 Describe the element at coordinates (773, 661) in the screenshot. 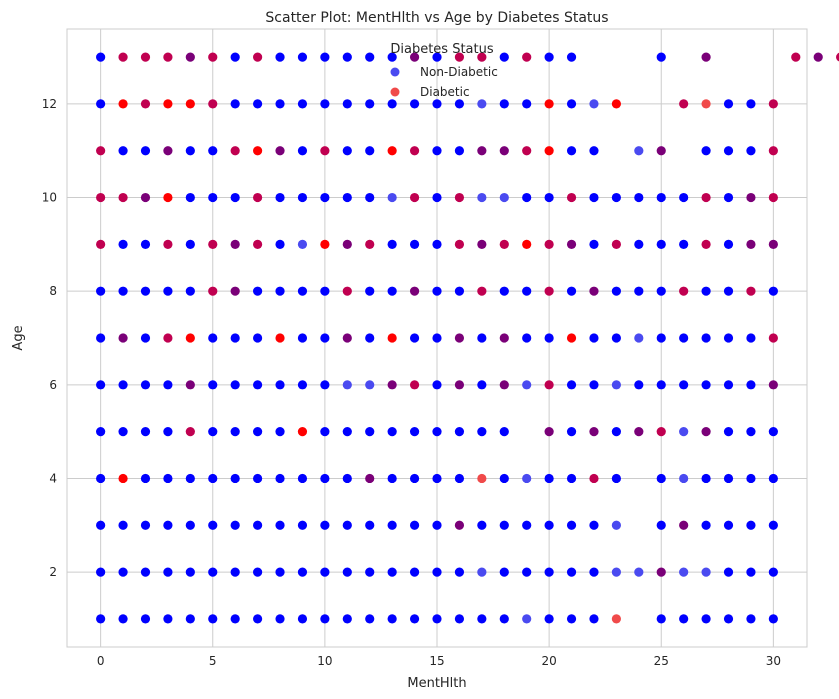

I see `x-tick-label: 30` at that location.